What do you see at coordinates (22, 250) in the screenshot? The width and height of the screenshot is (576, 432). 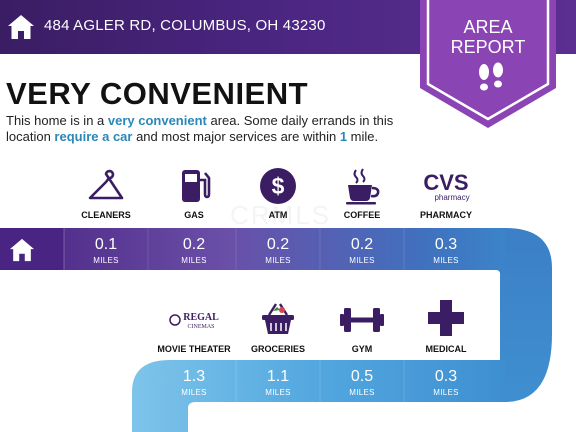 I see `home-start-icon` at bounding box center [22, 250].